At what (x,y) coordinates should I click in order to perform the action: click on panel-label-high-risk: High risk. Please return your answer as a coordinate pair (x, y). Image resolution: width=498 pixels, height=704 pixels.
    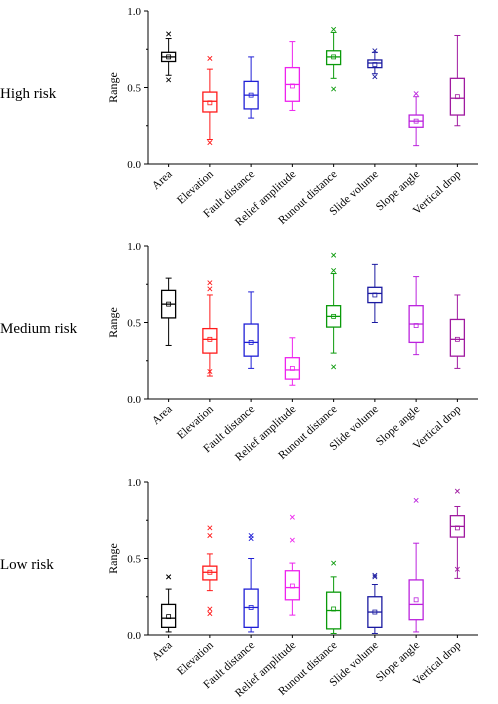
    Looking at the image, I should click on (28, 94).